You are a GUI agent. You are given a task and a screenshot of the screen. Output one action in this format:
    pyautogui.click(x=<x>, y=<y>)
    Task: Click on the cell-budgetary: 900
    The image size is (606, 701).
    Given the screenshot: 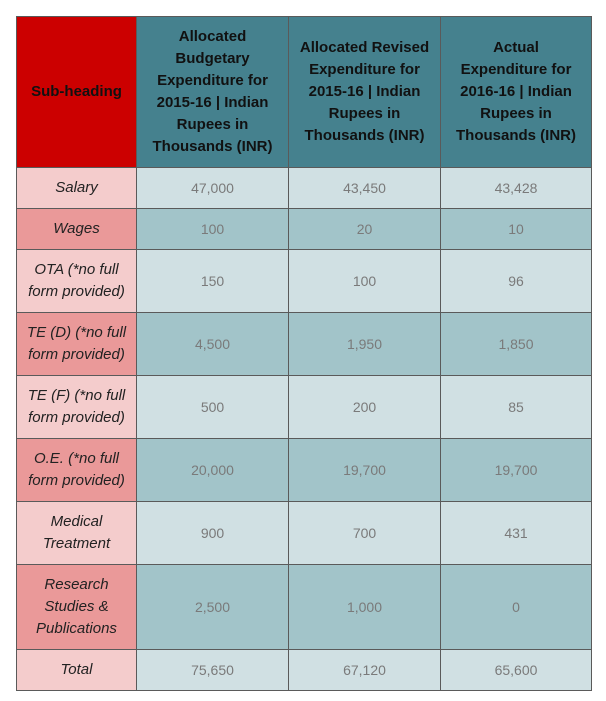 What is the action you would take?
    pyautogui.click(x=212, y=533)
    